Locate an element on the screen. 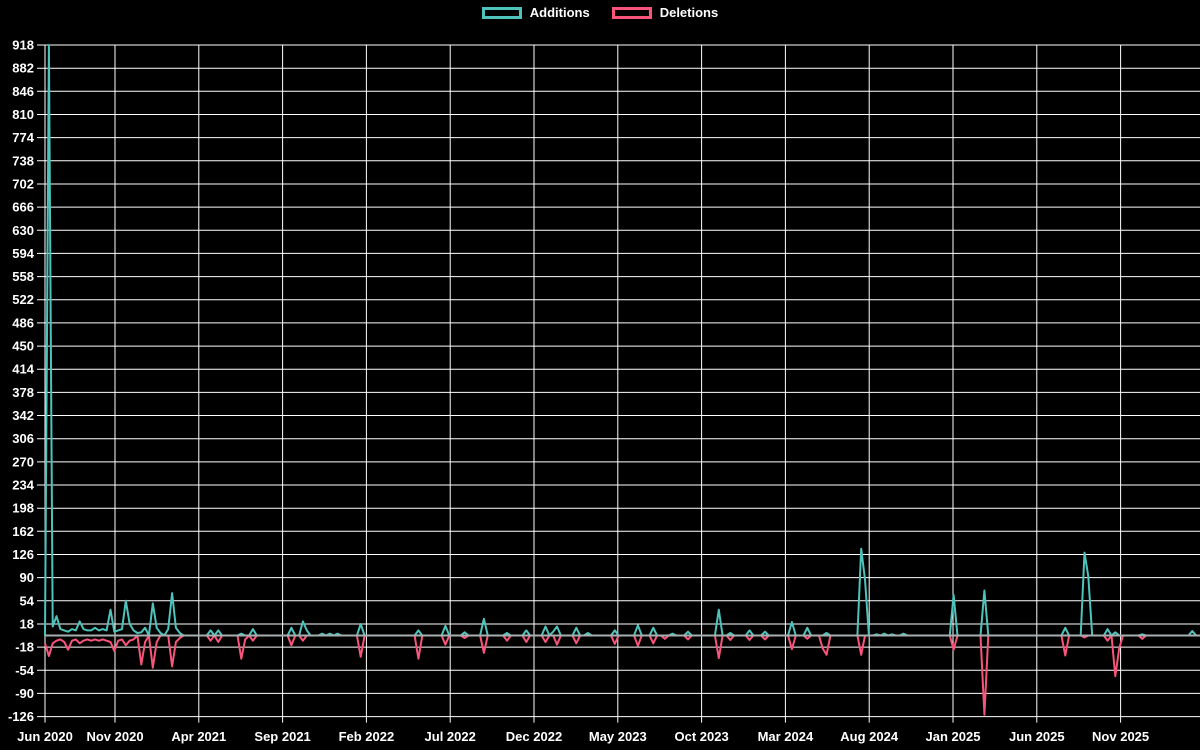 This screenshot has width=1200, height=750. y-tick-label: 594 is located at coordinates (23, 253).